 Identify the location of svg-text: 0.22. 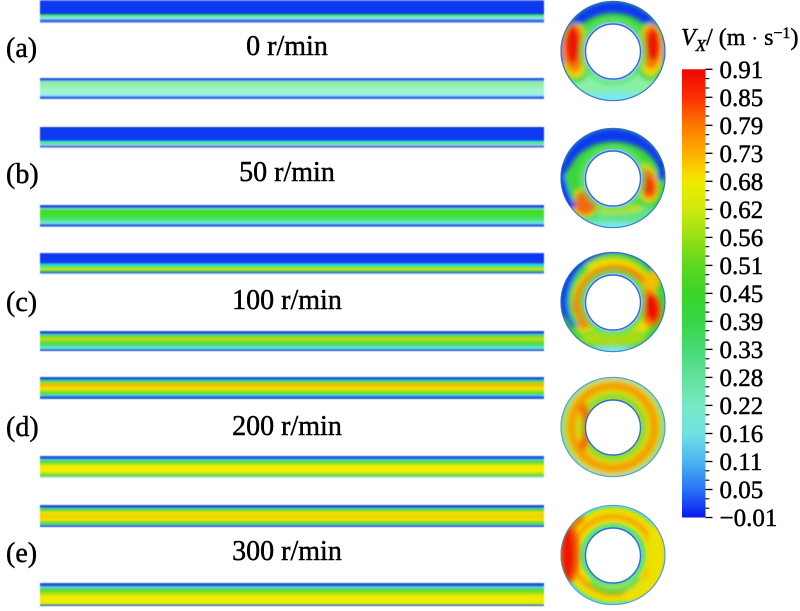
(742, 406).